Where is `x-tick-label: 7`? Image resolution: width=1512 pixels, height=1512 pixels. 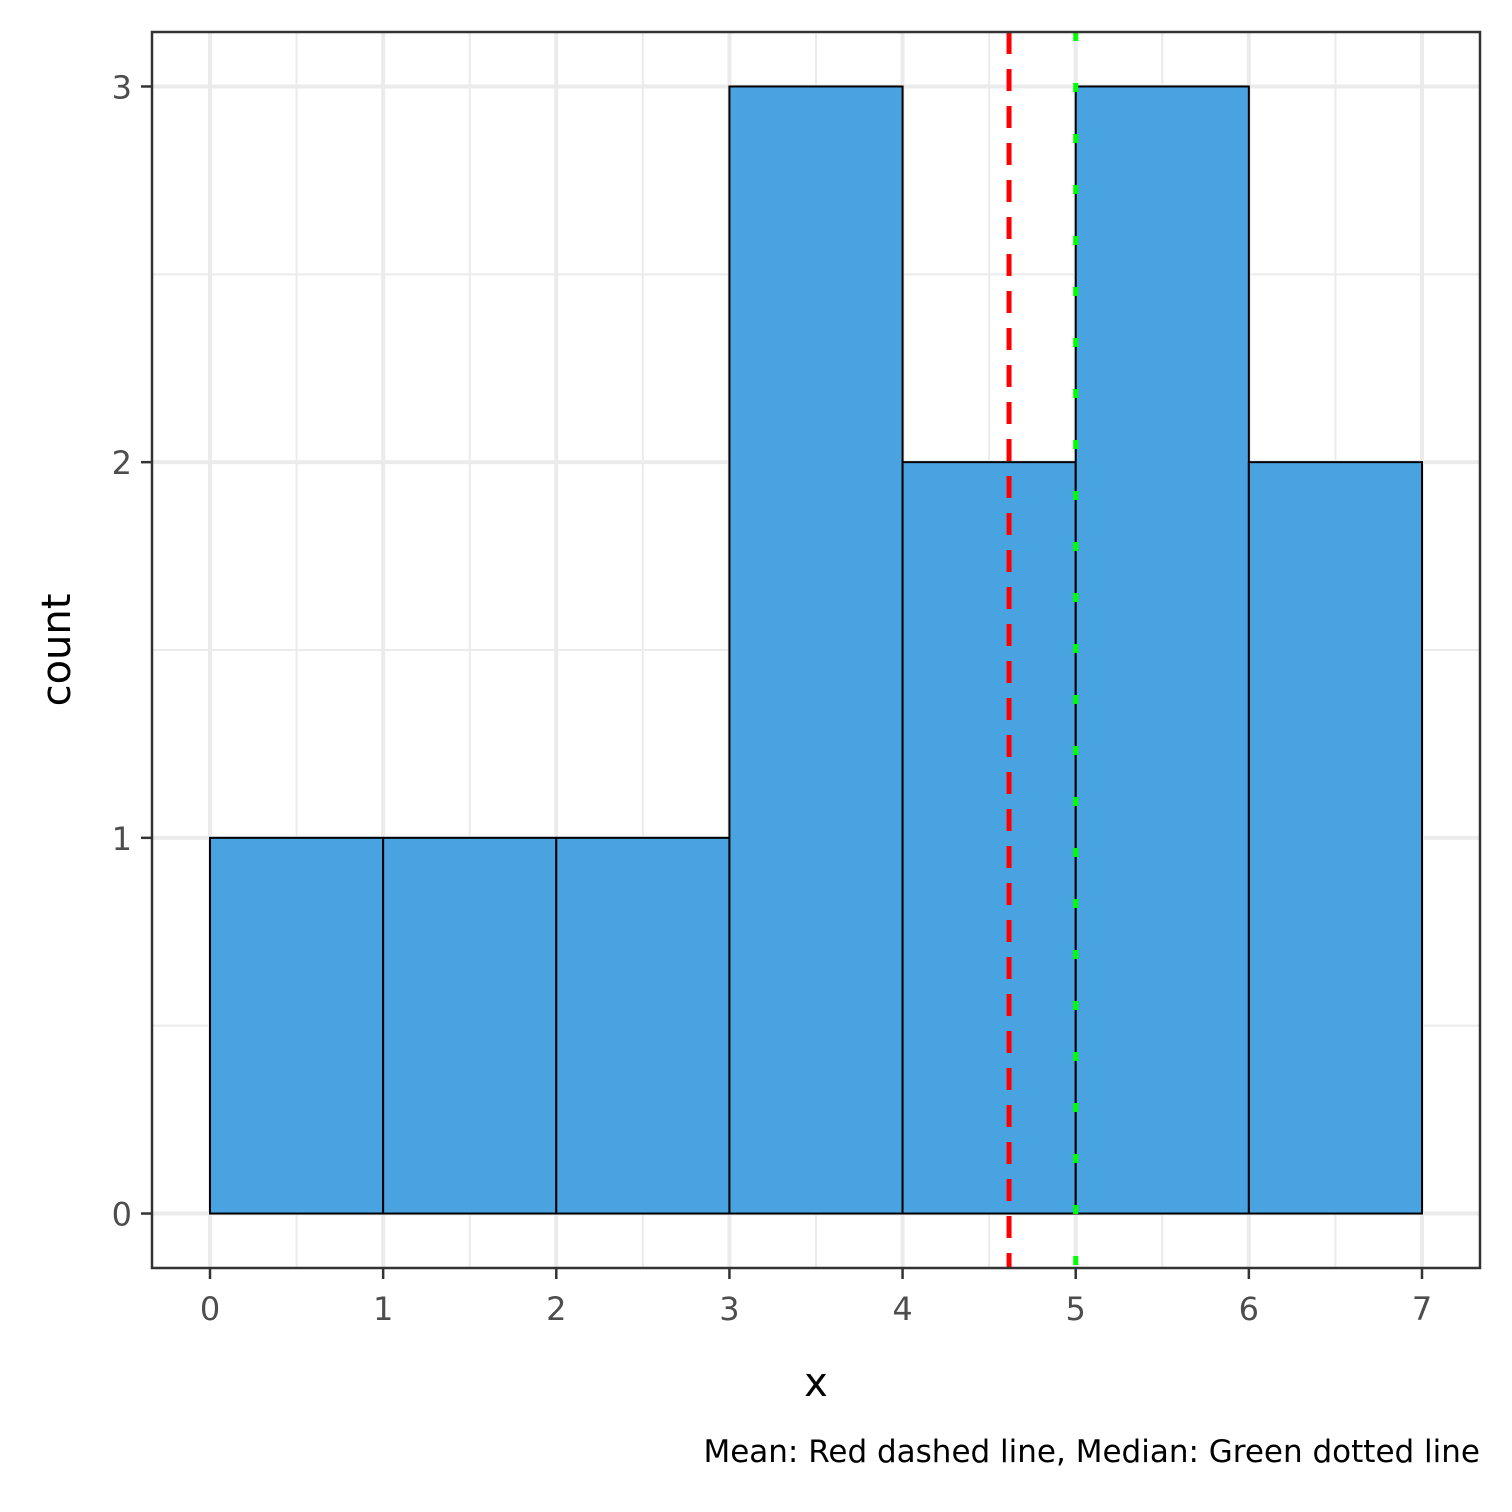 x-tick-label: 7 is located at coordinates (1422, 1309).